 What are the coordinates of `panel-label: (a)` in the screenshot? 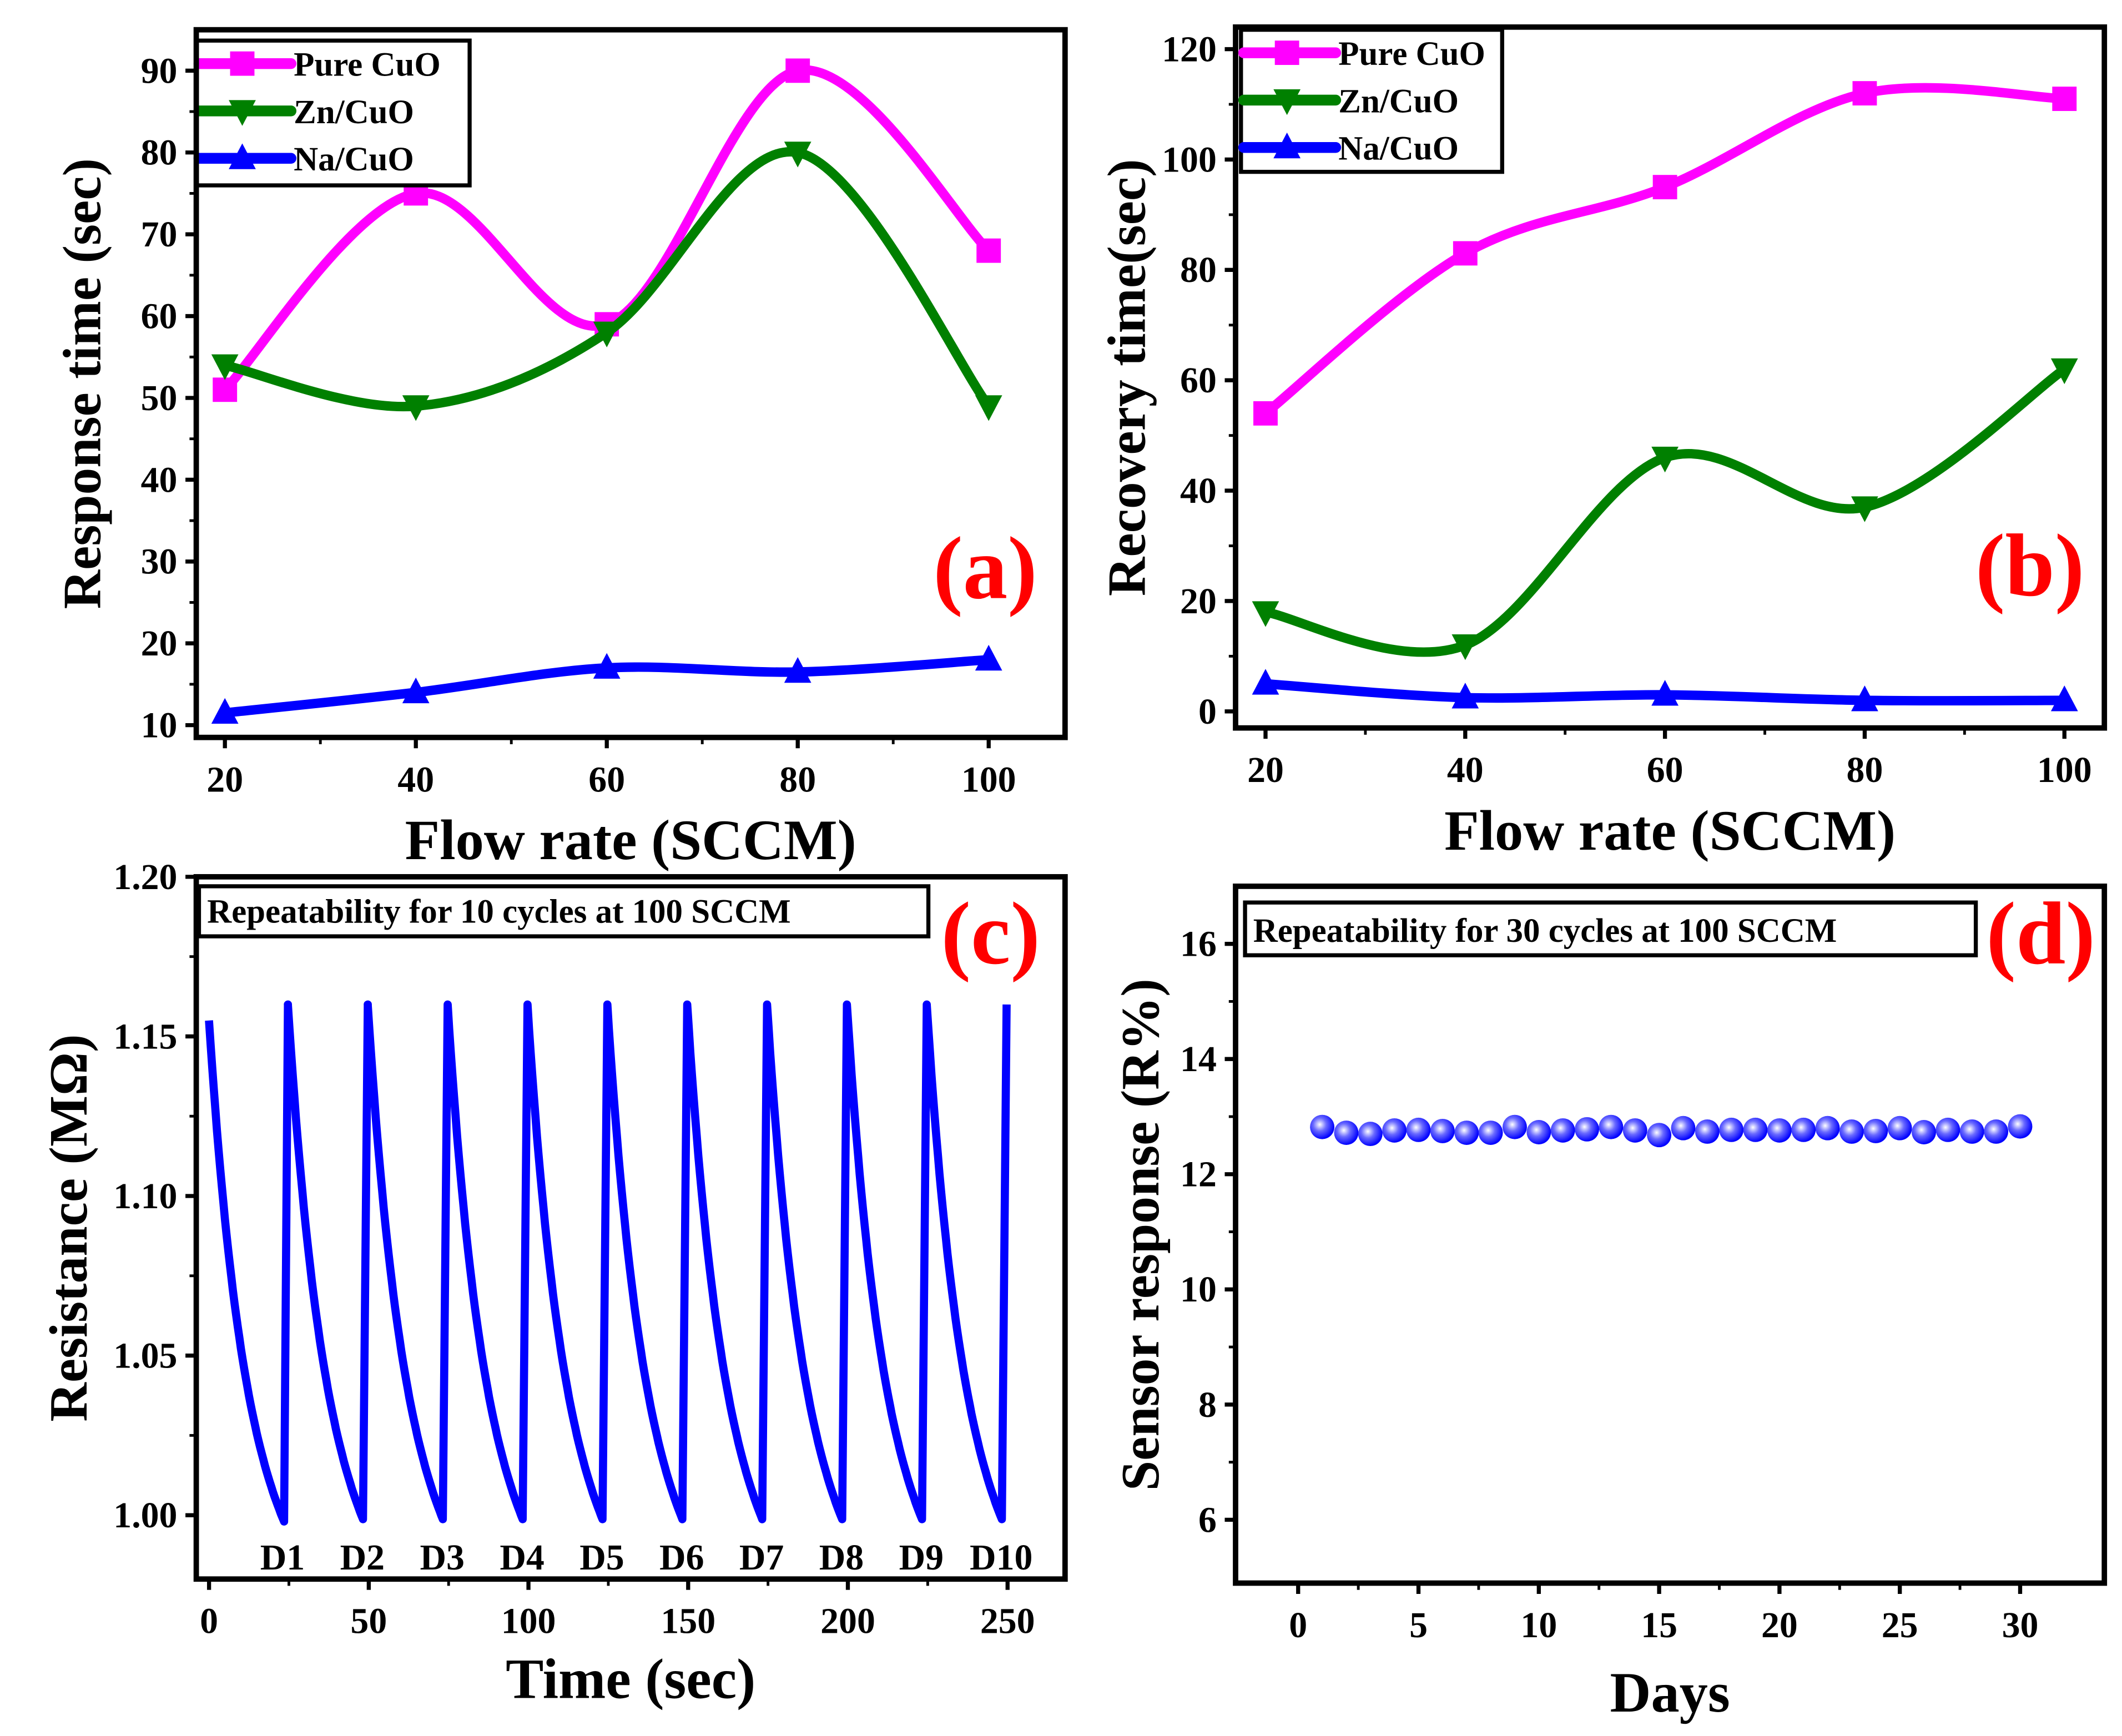 It's located at (985, 568).